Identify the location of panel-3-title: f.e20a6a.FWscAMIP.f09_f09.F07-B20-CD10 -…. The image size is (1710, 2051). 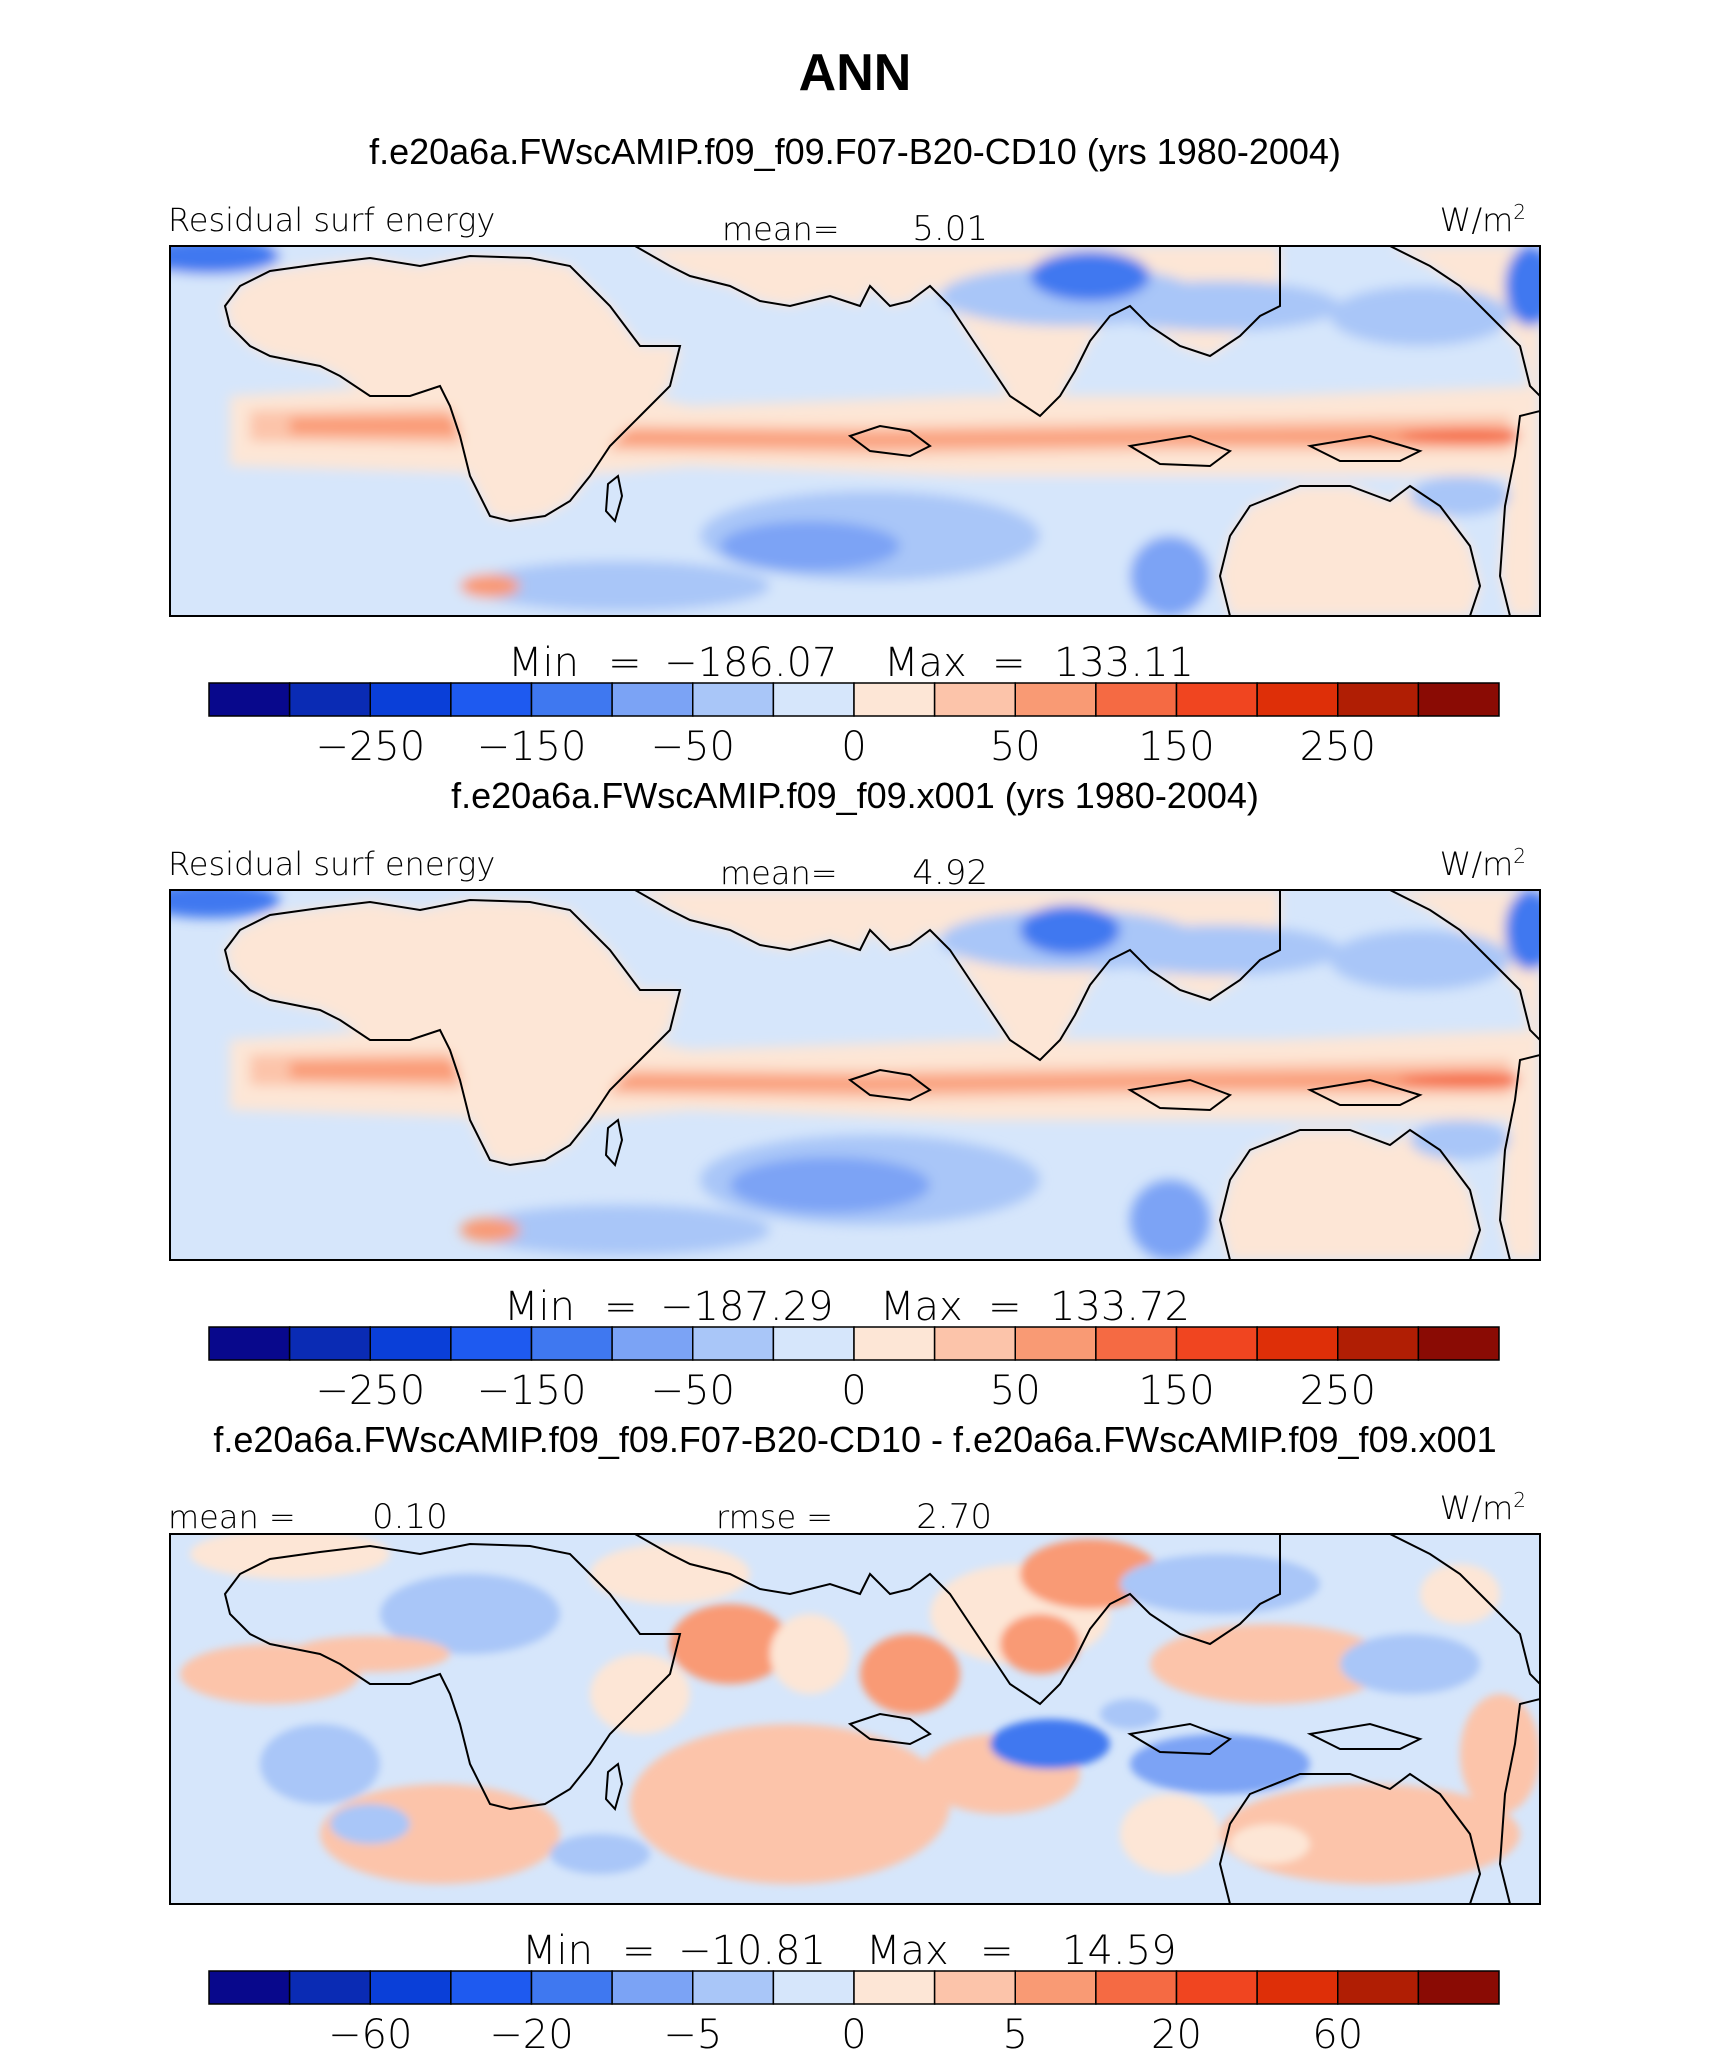
(854, 1439).